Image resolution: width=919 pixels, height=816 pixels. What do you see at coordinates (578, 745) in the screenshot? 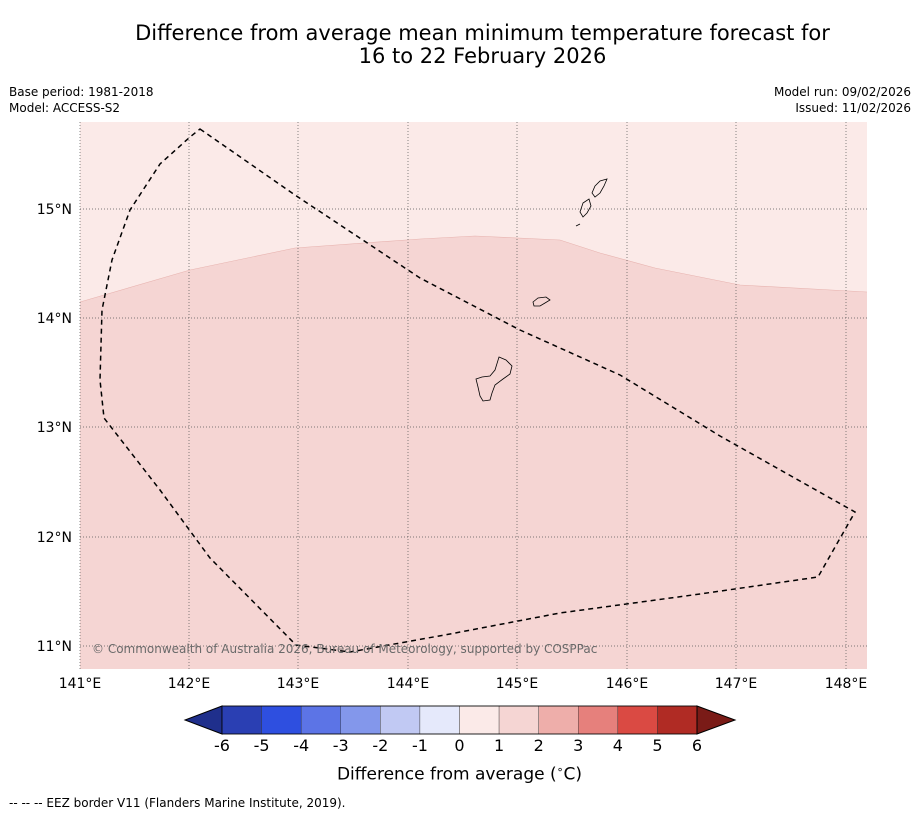
I see `colorbar-tick-label: 3` at bounding box center [578, 745].